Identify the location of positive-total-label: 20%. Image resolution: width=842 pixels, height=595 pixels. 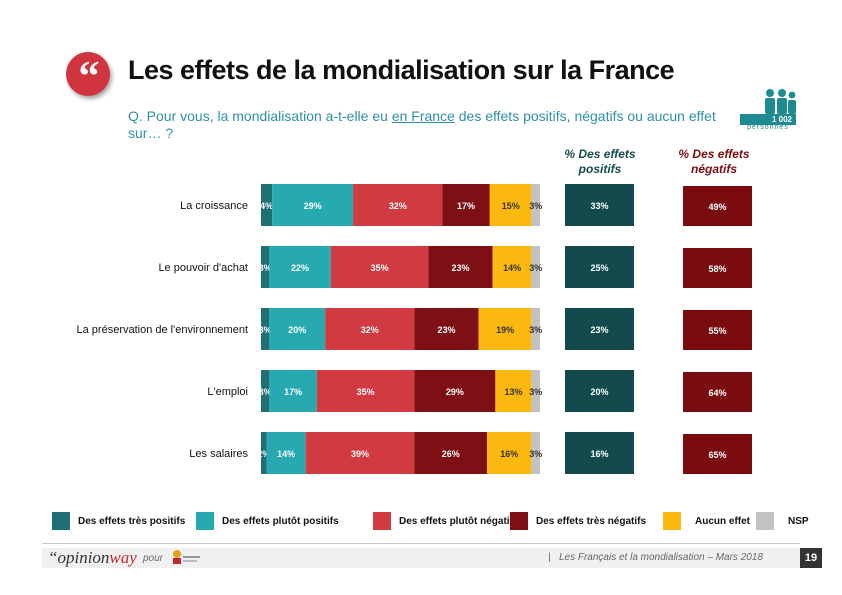
(599, 392).